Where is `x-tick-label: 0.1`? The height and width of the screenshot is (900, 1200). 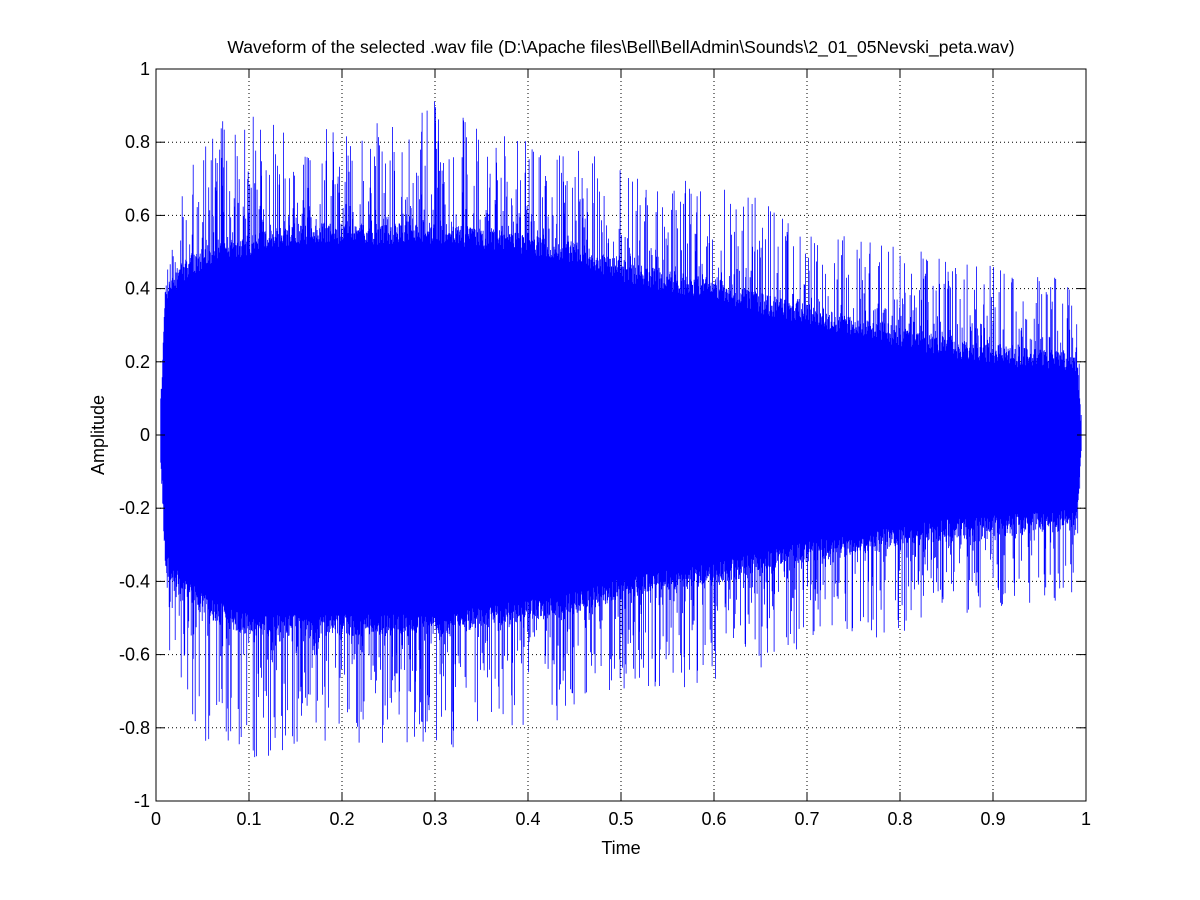
x-tick-label: 0.1 is located at coordinates (248, 819).